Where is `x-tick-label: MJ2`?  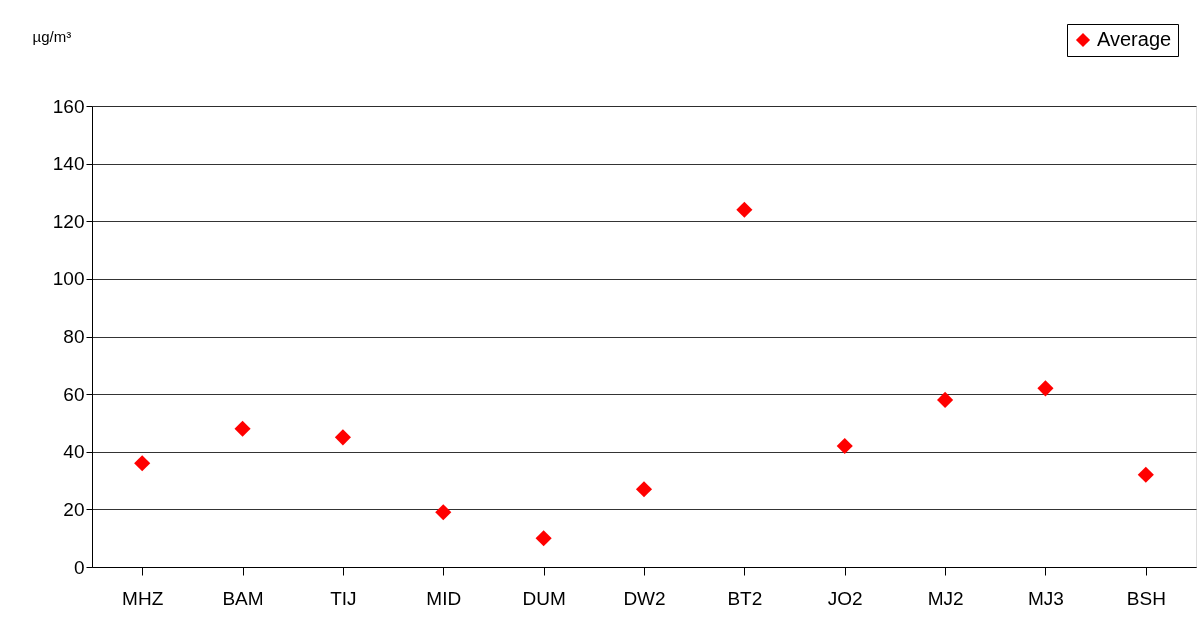
x-tick-label: MJ2 is located at coordinates (945, 598).